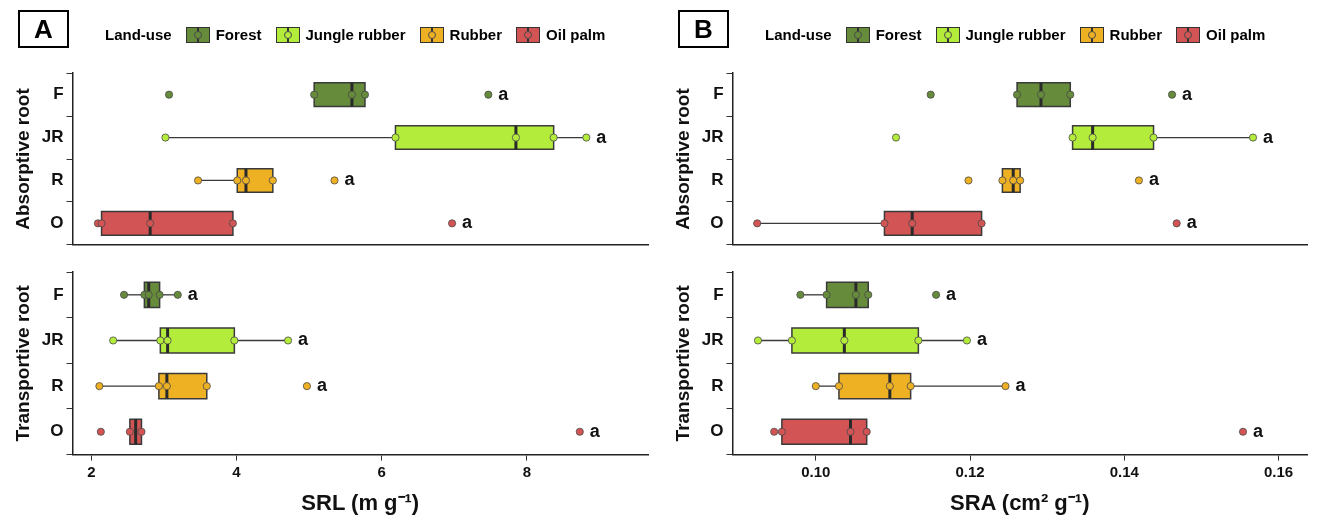 The height and width of the screenshot is (525, 1319). What do you see at coordinates (1020, 502) in the screenshot?
I see `x-axis-title: SRA (cm² g⁻¹)` at bounding box center [1020, 502].